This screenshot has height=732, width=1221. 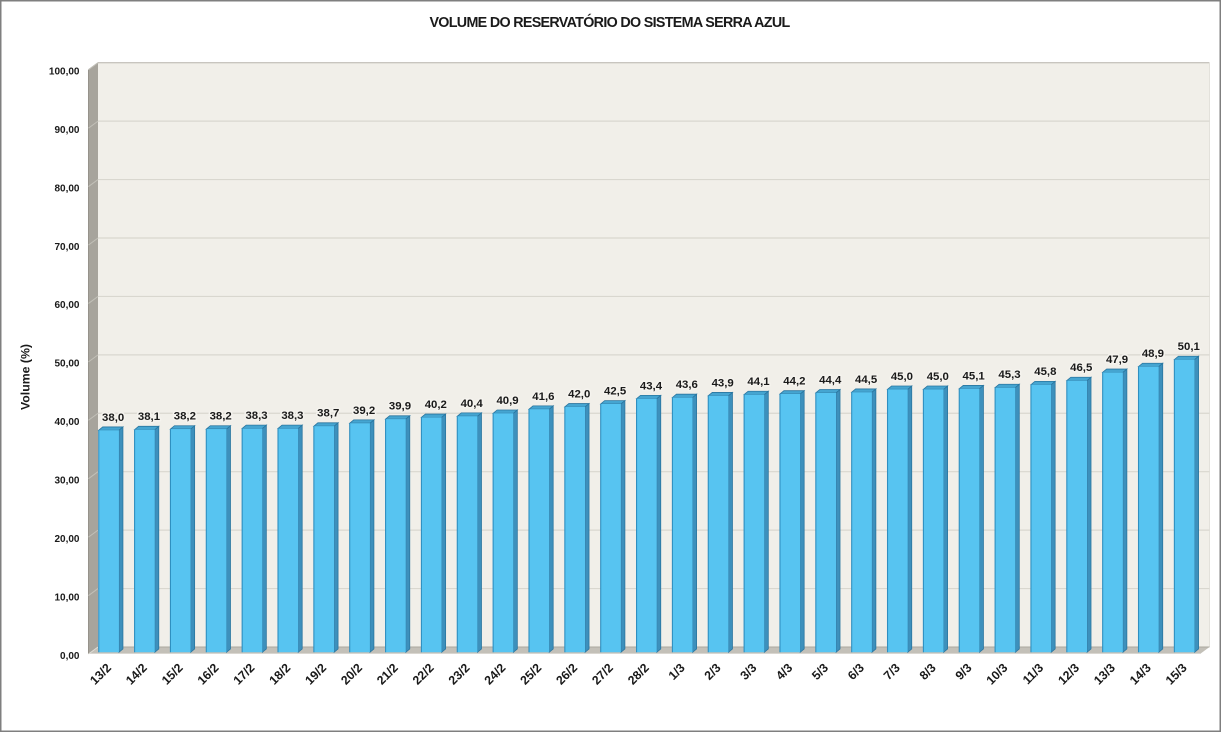 What do you see at coordinates (1045, 372) in the screenshot?
I see `svg-text: 45,8` at bounding box center [1045, 372].